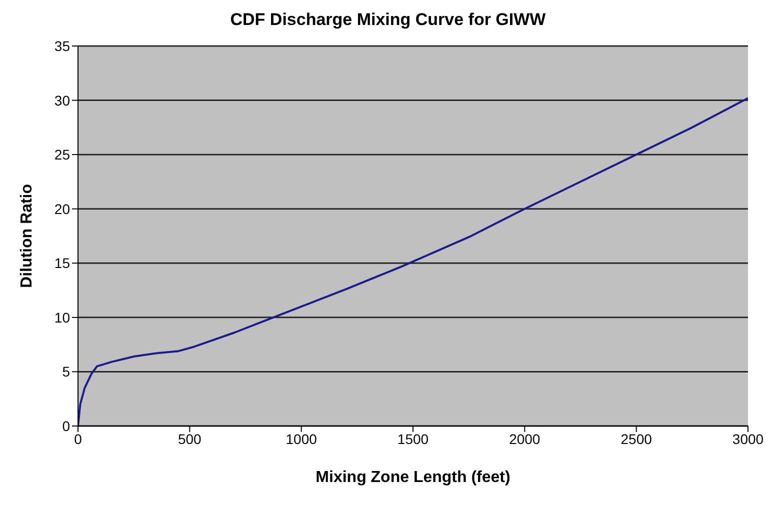 This screenshot has height=518, width=771. What do you see at coordinates (413, 477) in the screenshot?
I see `x-axis-title: Mixing Zone Length (feet)` at bounding box center [413, 477].